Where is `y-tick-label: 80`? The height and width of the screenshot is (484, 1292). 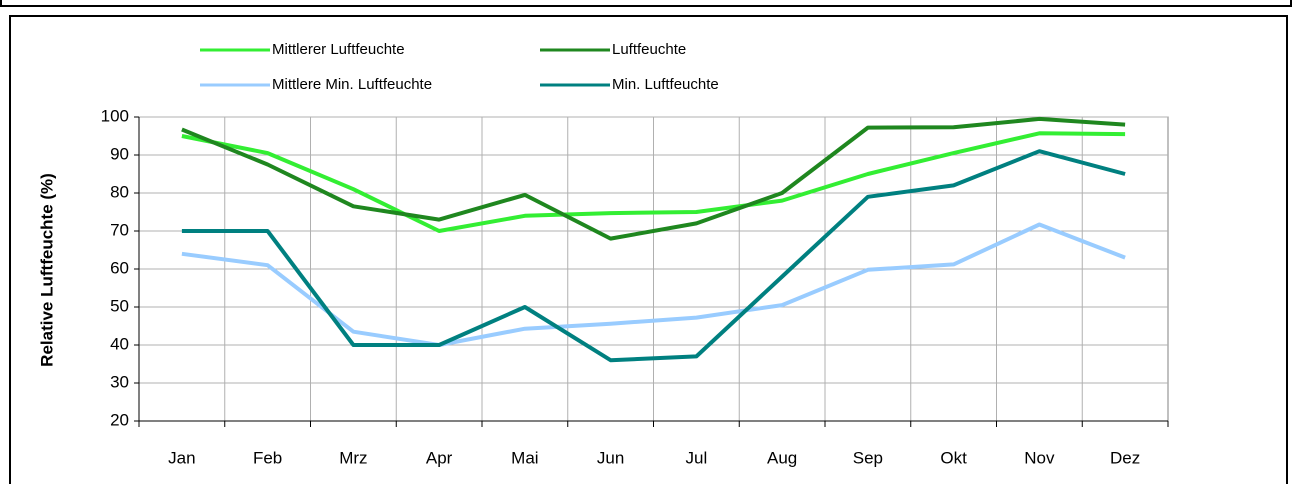
y-tick-label: 80 is located at coordinates (119, 191).